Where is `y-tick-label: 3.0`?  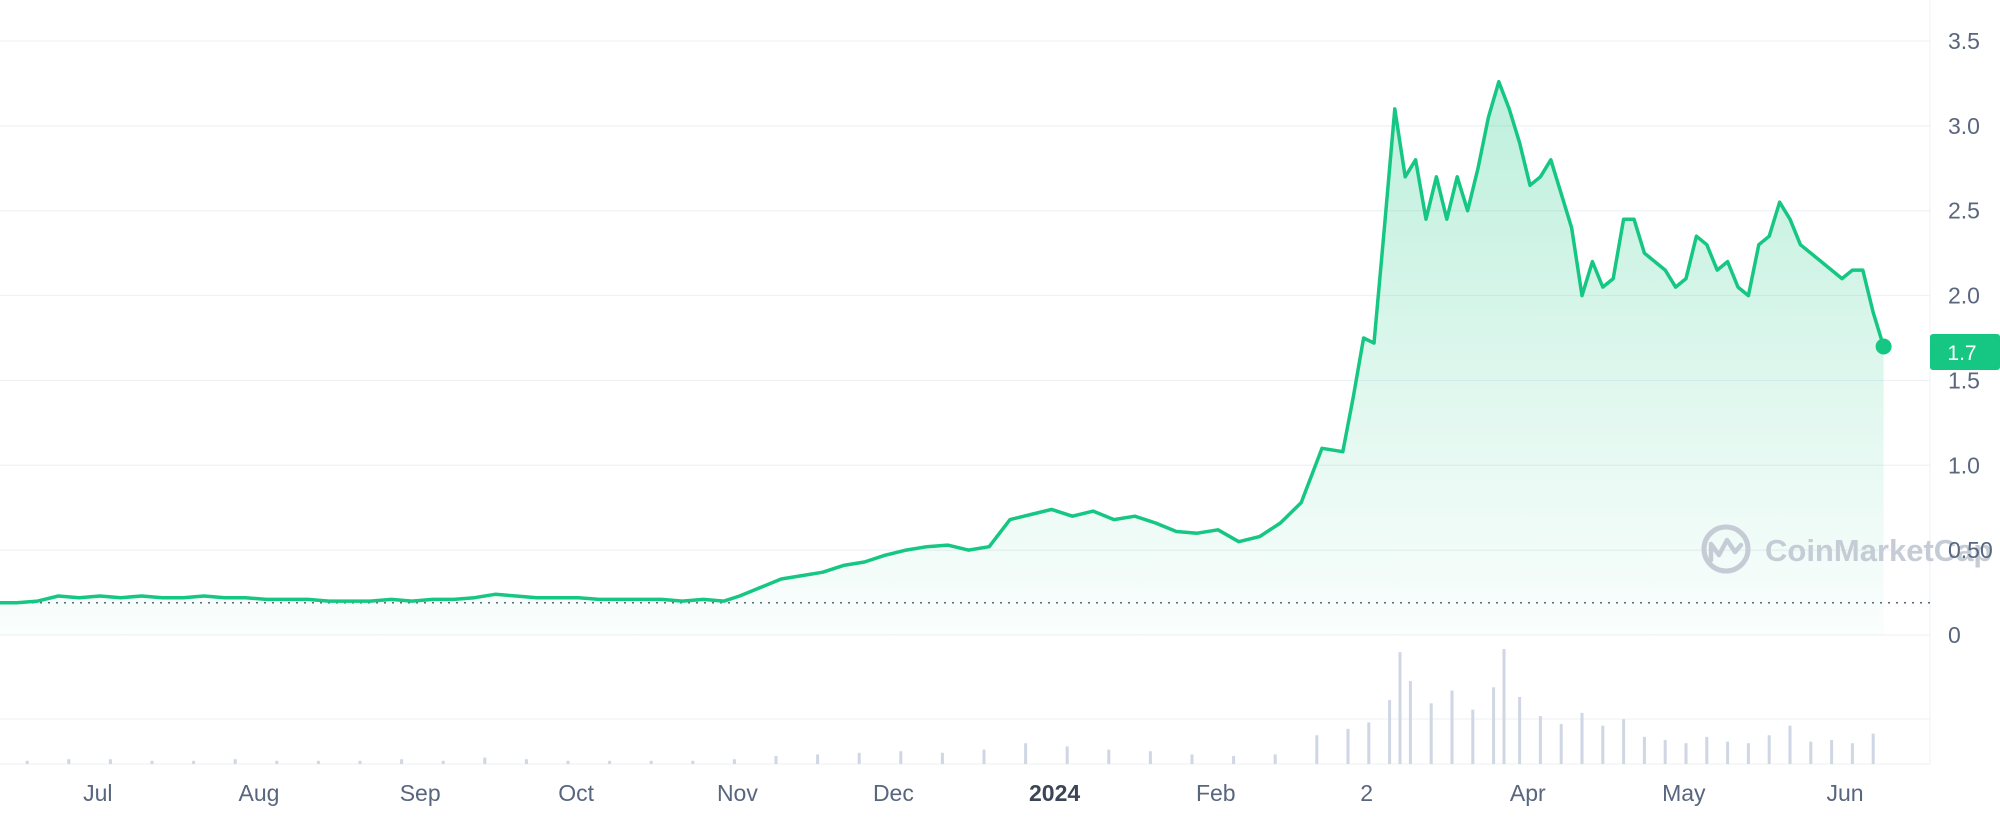
y-tick-label: 3.0 is located at coordinates (1964, 126).